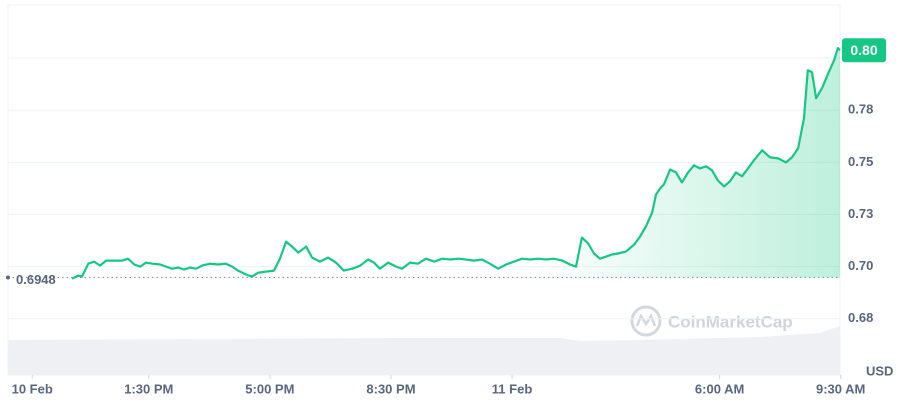  I want to click on x-tick-label: 8:30 PM, so click(390, 388).